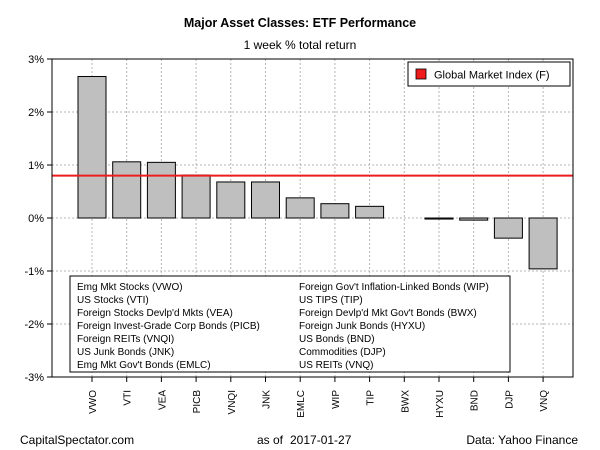  What do you see at coordinates (336, 399) in the screenshot?
I see `x-tick-label: WIP` at bounding box center [336, 399].